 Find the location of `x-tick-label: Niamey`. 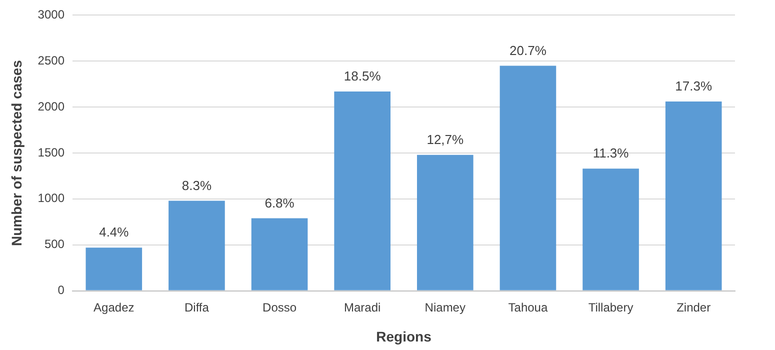

x-tick-label: Niamey is located at coordinates (445, 307).